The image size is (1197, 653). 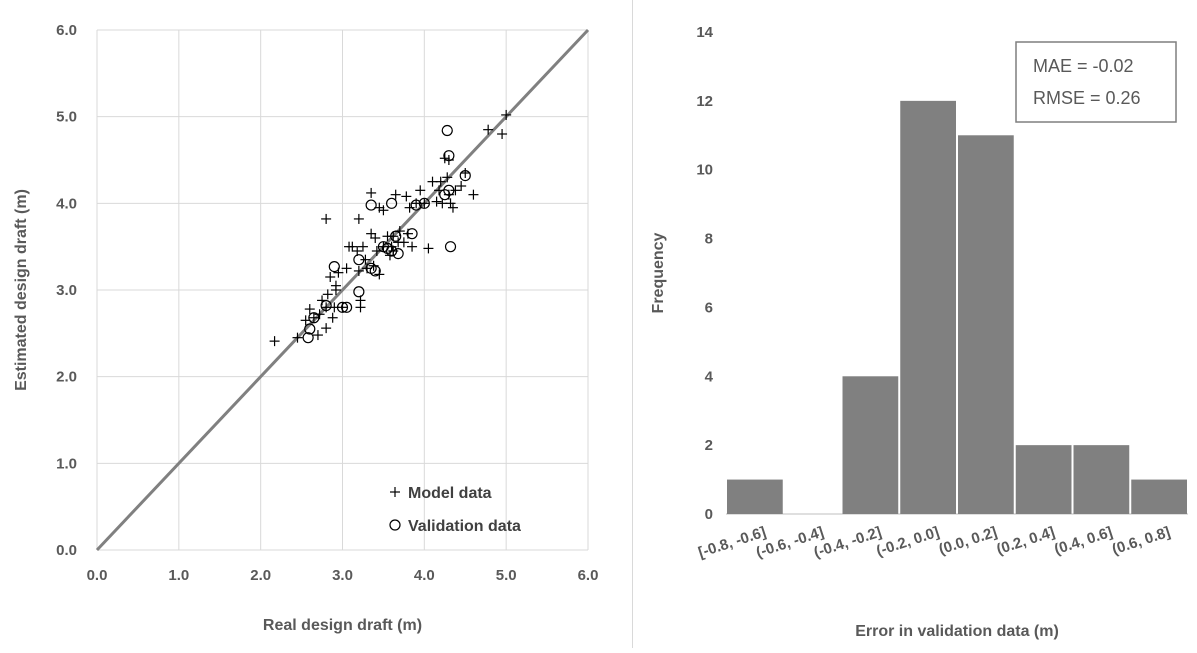 I want to click on x-tick-label: (-0.4, -0.2], so click(x=848, y=543).